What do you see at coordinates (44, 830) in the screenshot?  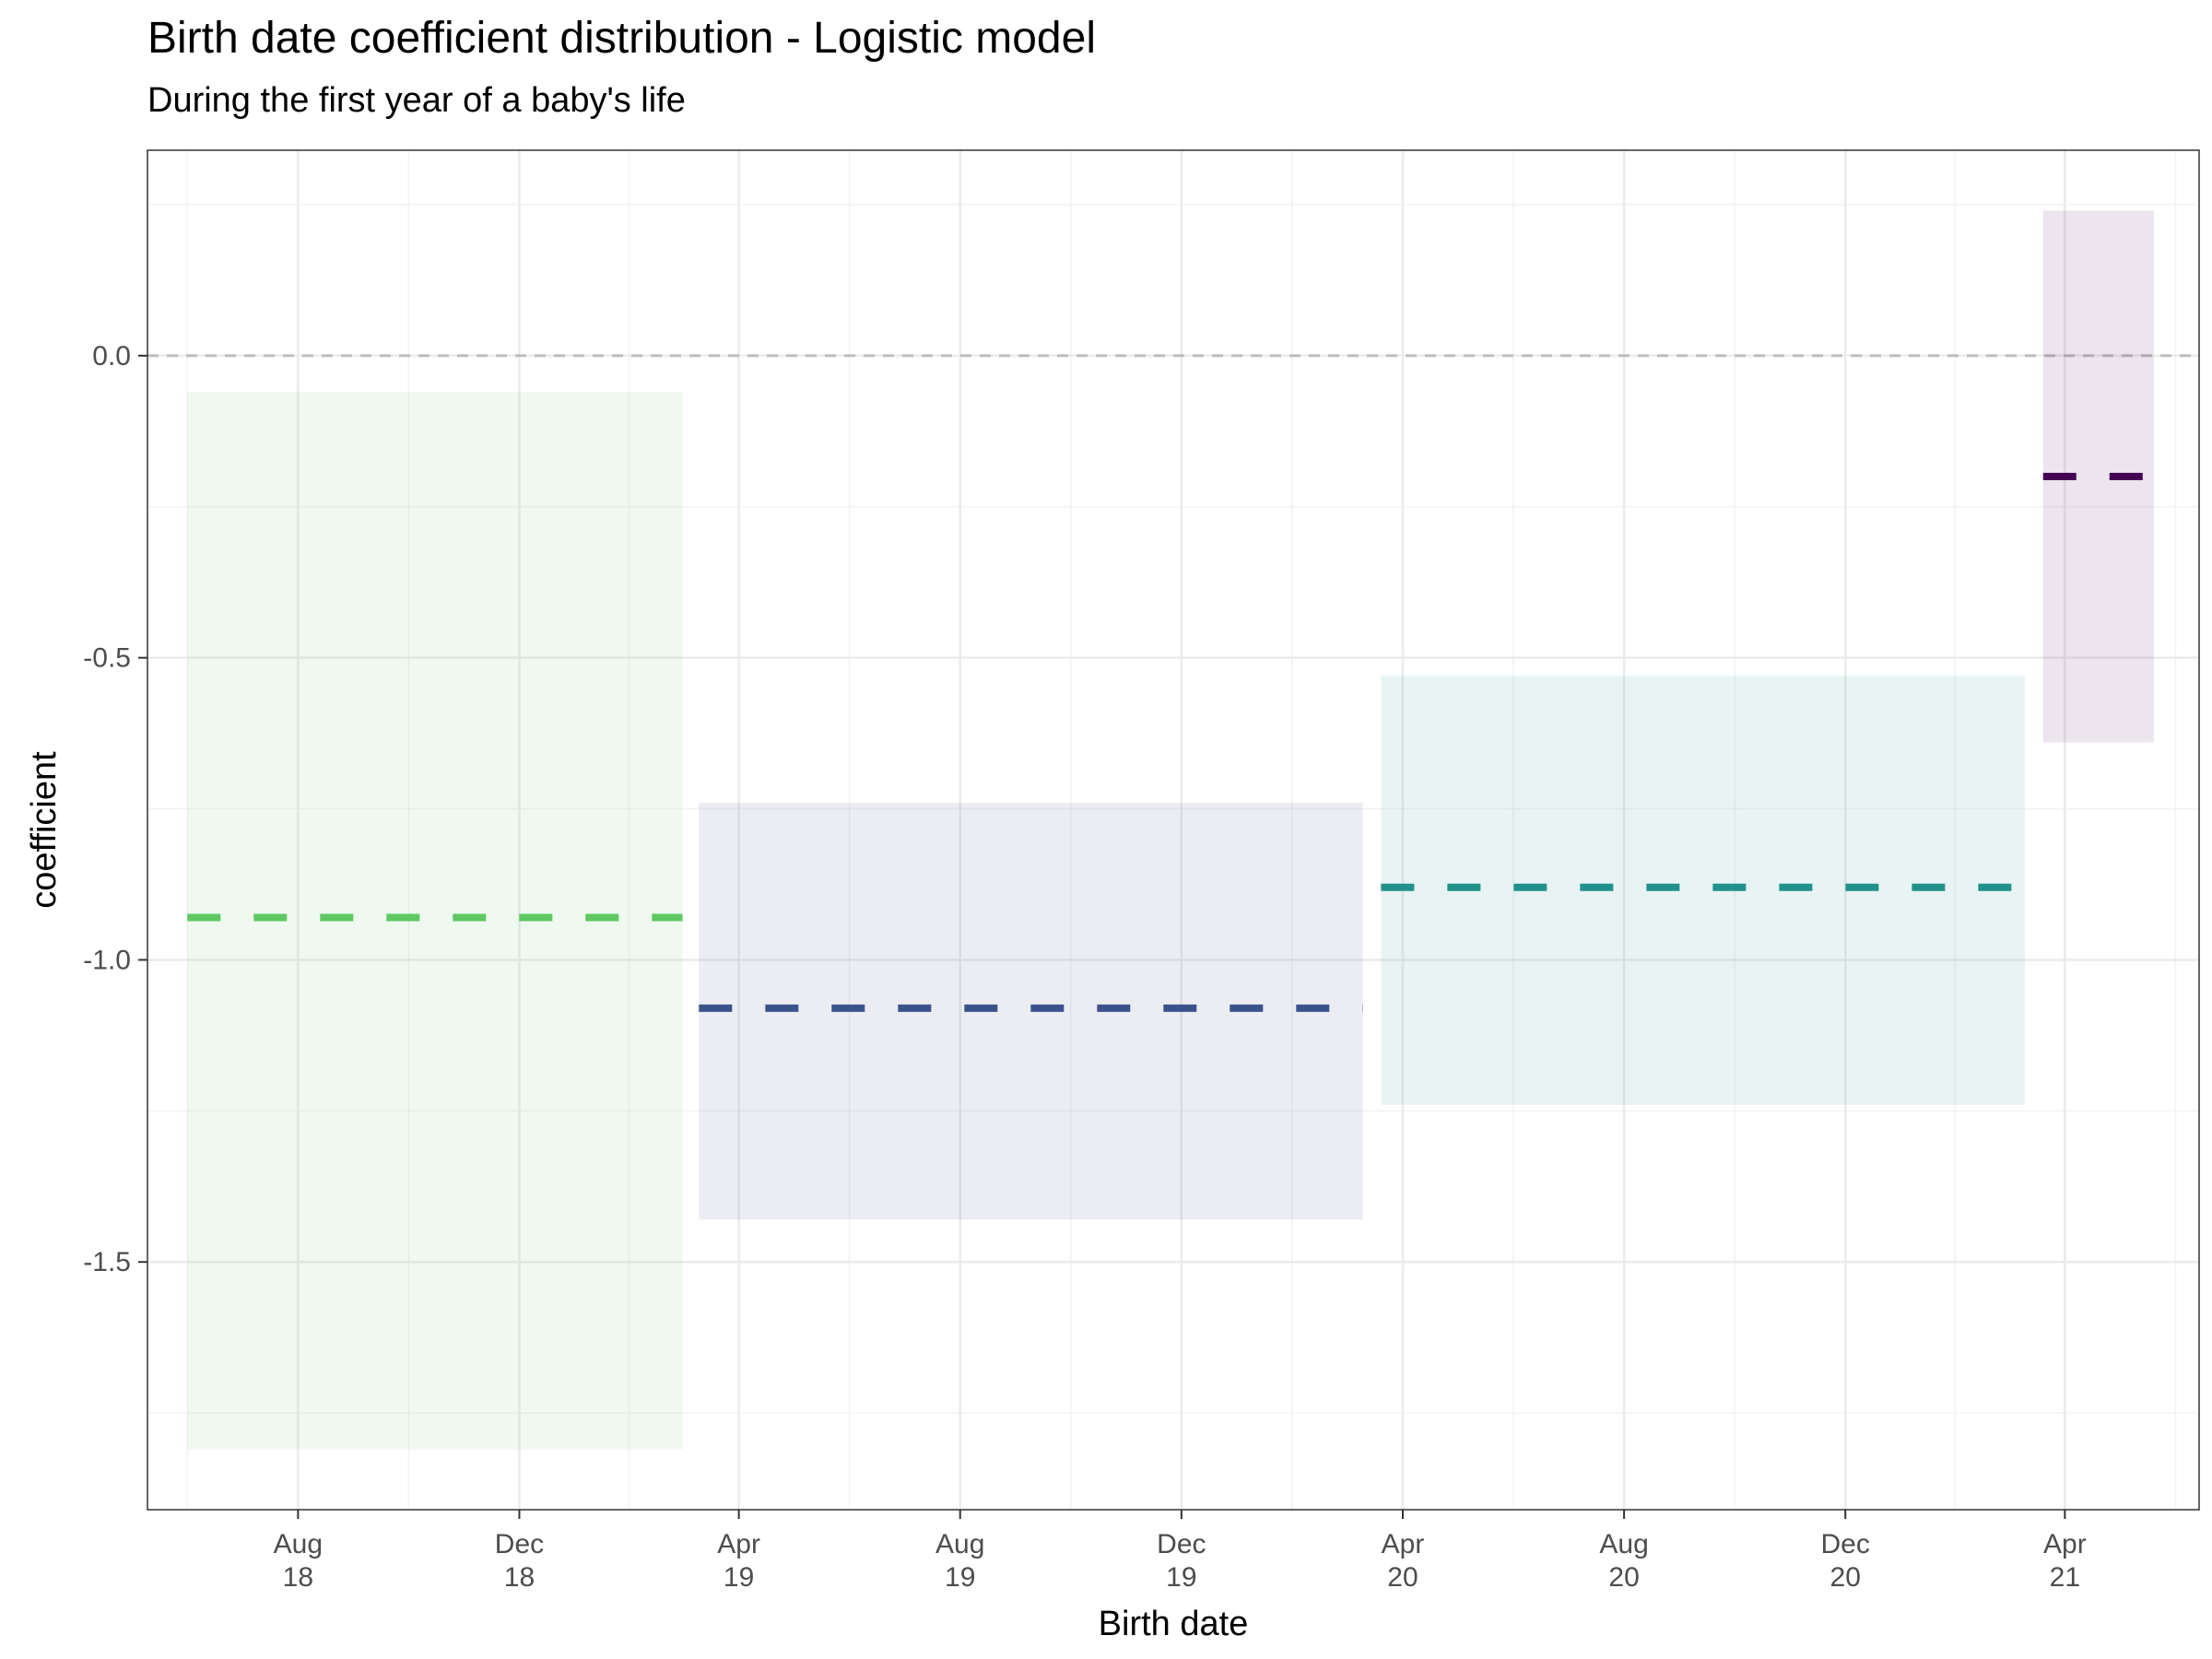 I see `y-axis-title: coefficient` at bounding box center [44, 830].